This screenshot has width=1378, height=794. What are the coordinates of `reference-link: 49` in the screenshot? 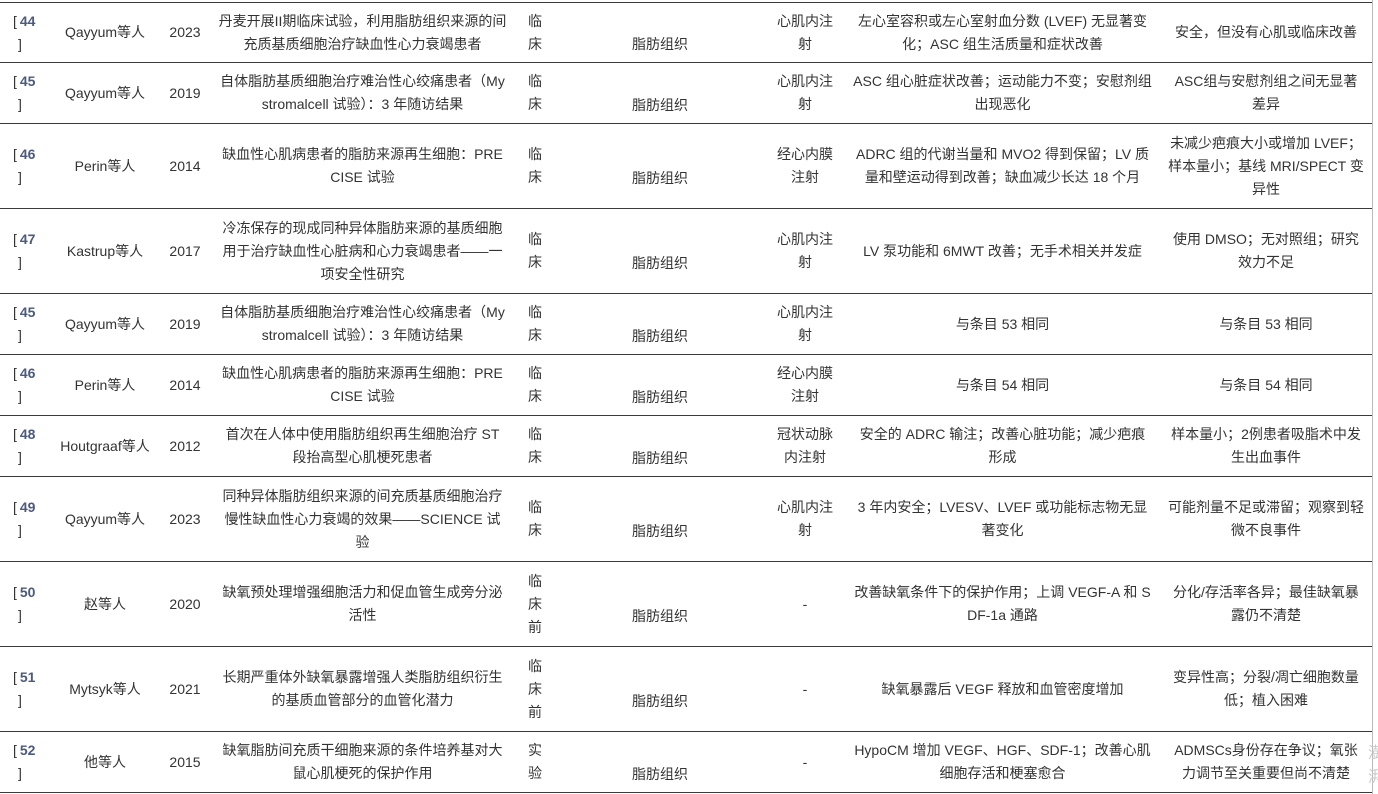 It's located at (27, 507).